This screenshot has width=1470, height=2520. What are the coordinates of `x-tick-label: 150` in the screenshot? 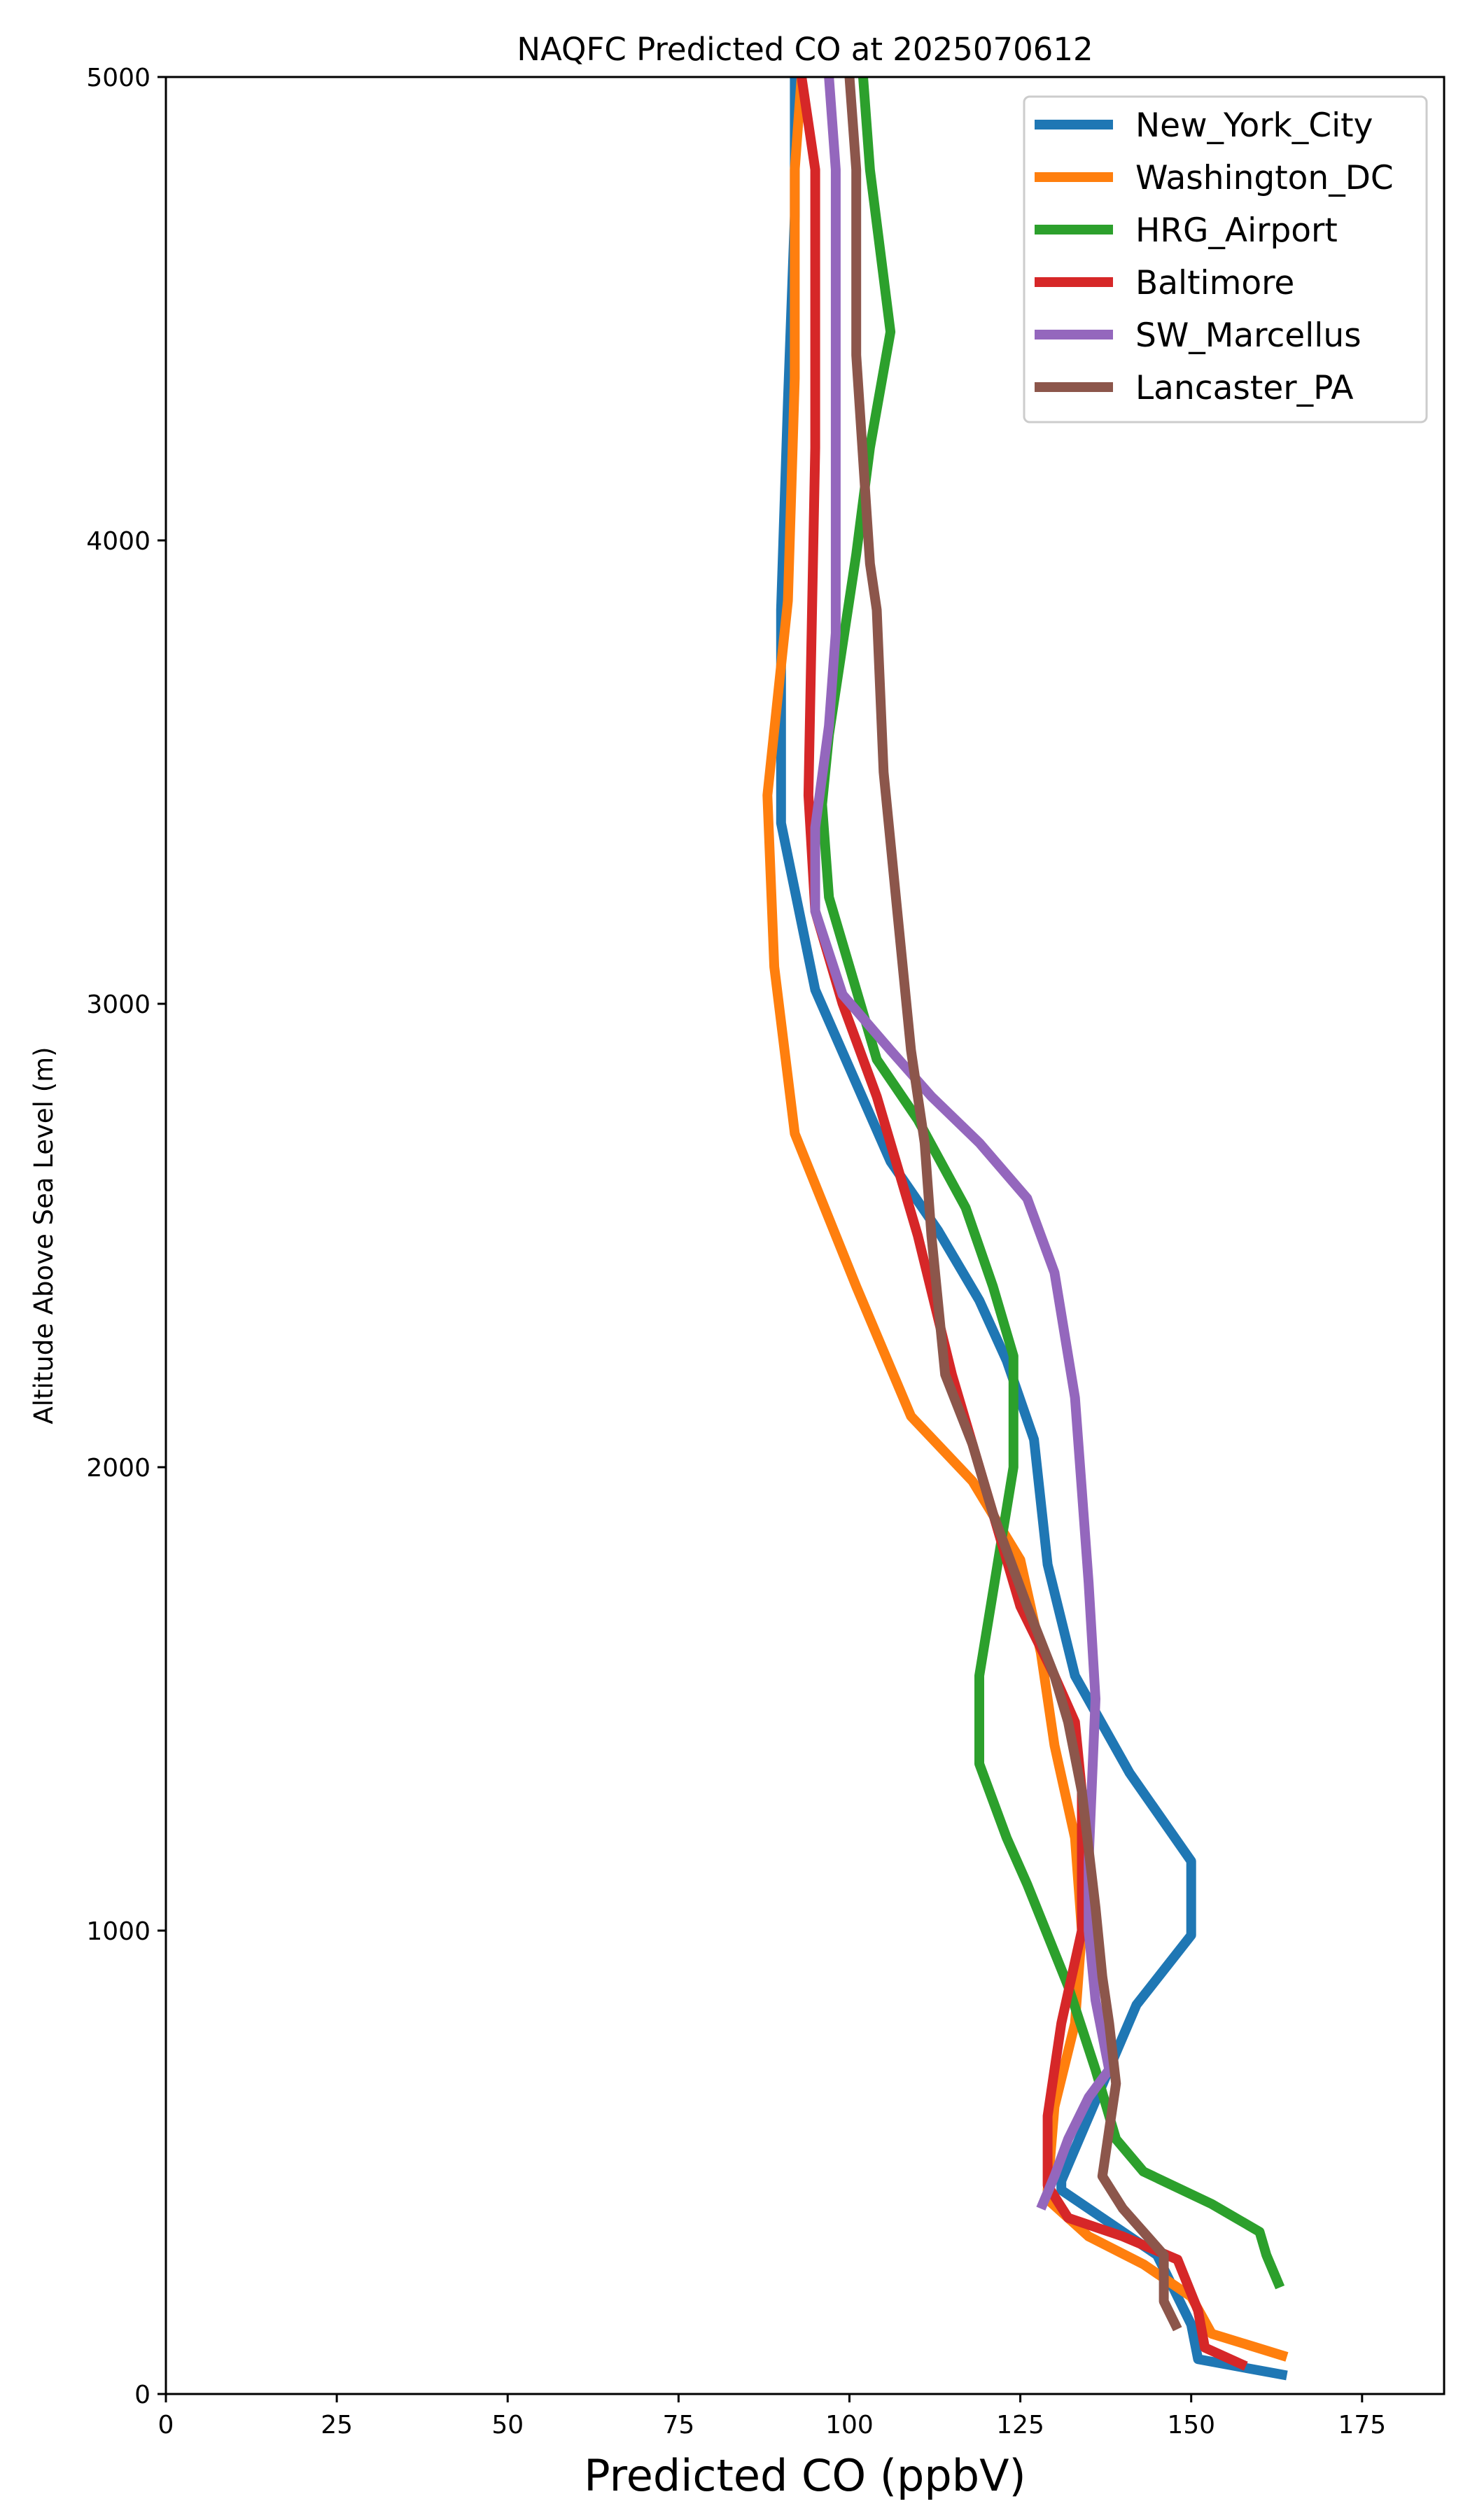 It's located at (1191, 2425).